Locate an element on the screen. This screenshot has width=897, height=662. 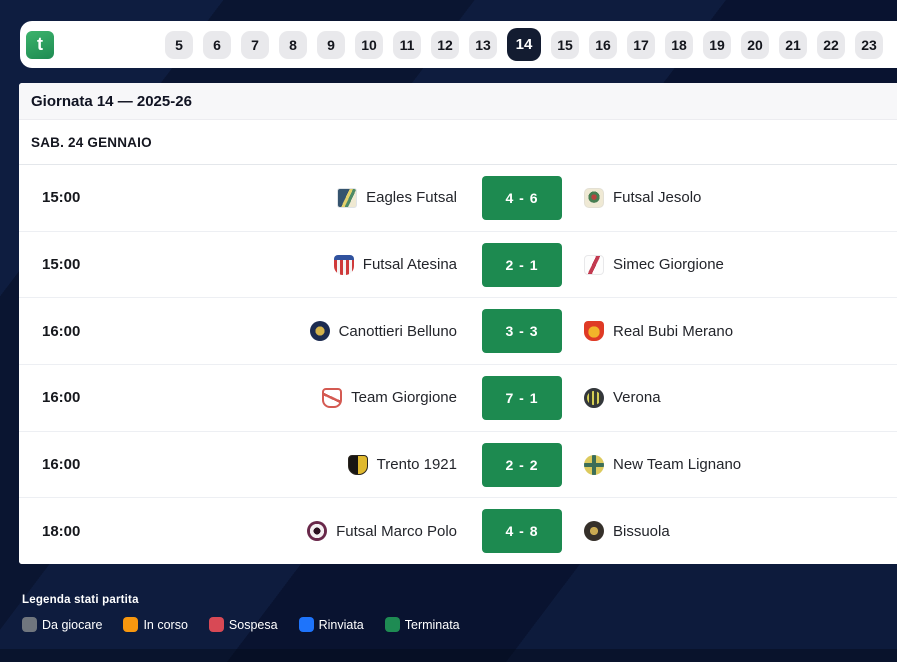
legend-item-da-giocare: Da giocare is located at coordinates (62, 624).